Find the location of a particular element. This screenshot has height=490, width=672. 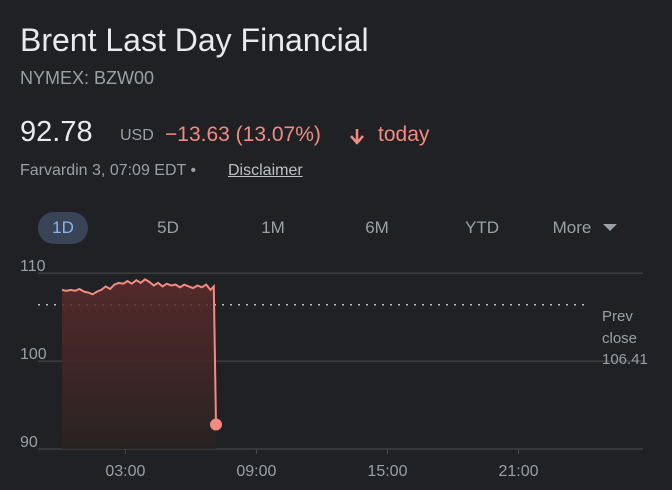

range-tab: 1D is located at coordinates (63, 227).